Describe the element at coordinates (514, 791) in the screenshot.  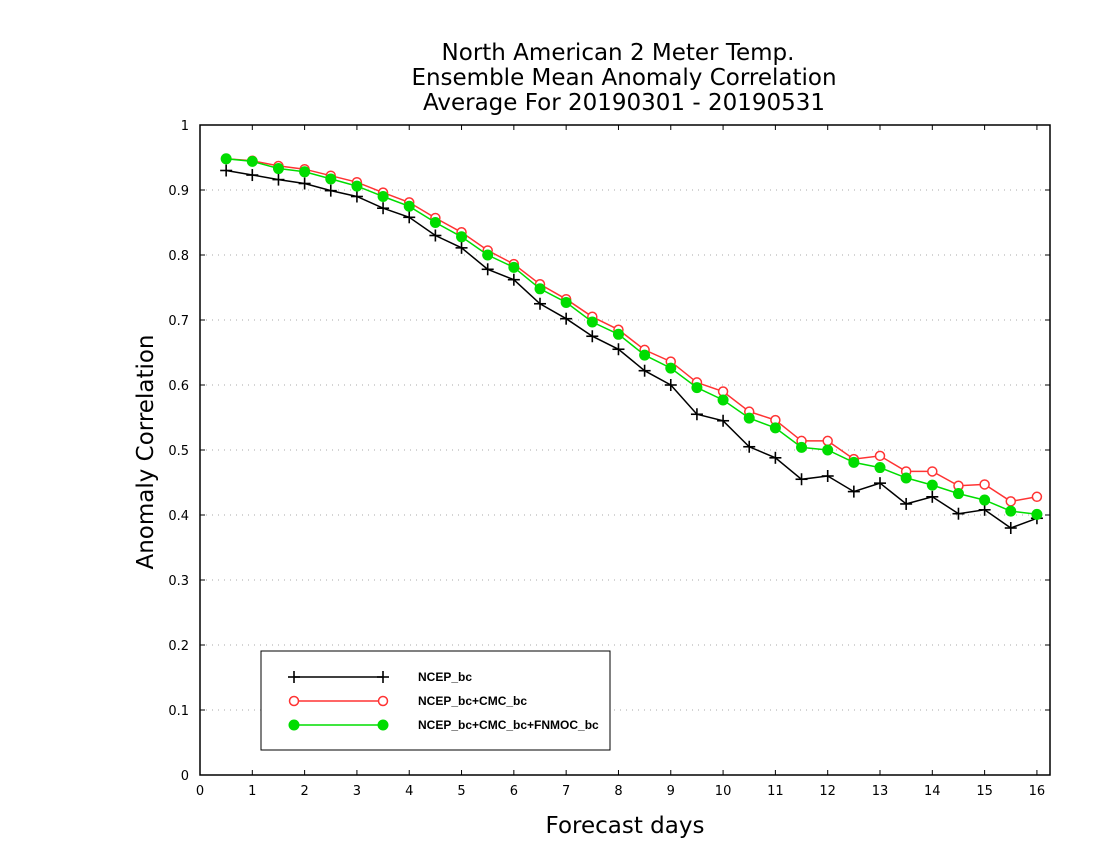
I see `x-tick-label-6: 6` at that location.